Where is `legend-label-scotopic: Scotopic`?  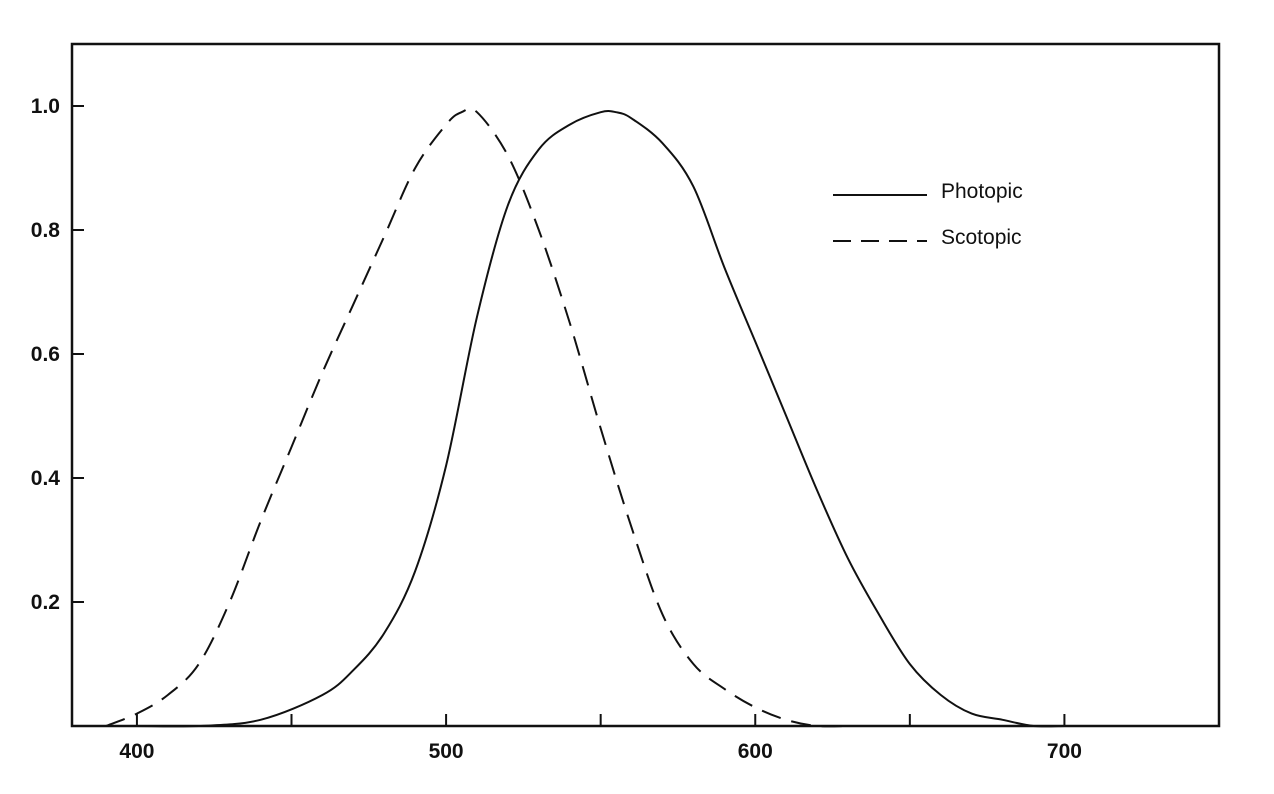 legend-label-scotopic: Scotopic is located at coordinates (981, 237).